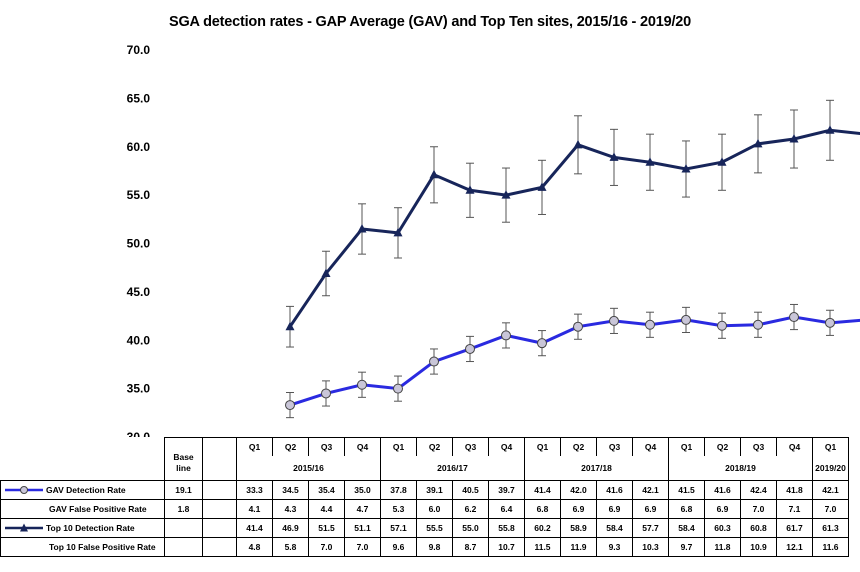 The width and height of the screenshot is (860, 572). I want to click on table-cell: 9.6, so click(398, 547).